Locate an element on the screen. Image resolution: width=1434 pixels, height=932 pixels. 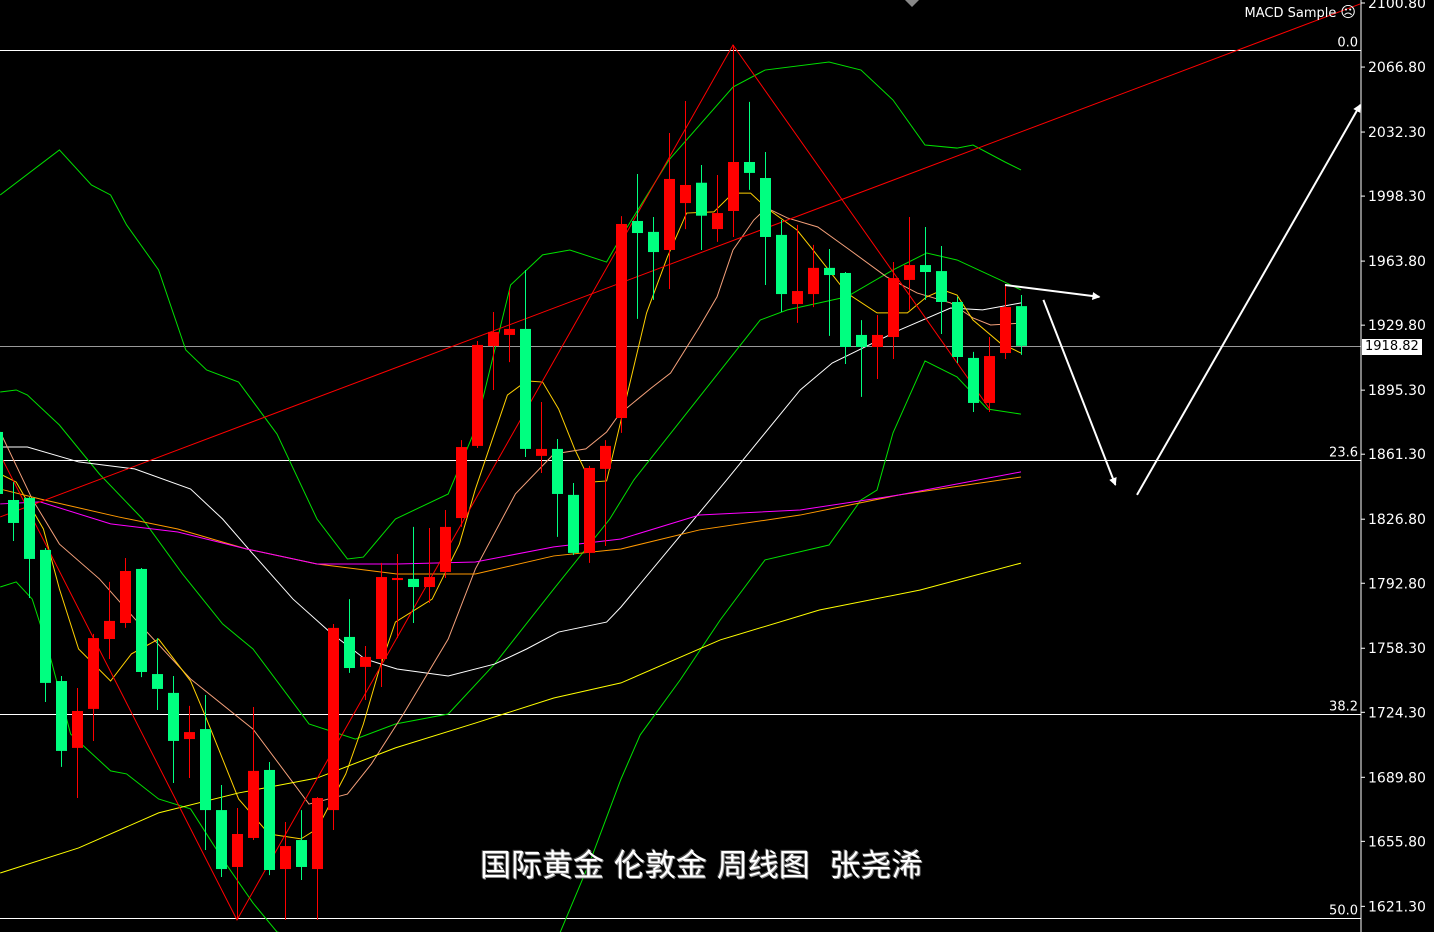
chart-shift-marker-icon is located at coordinates (912, 3).